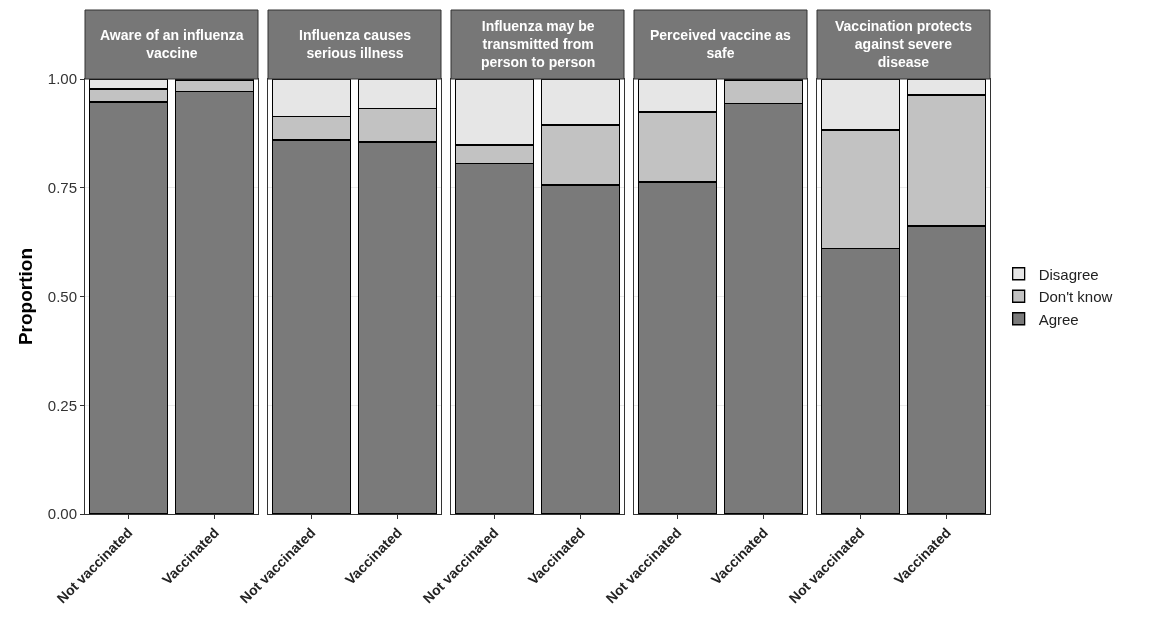  Describe the element at coordinates (355, 44) in the screenshot. I see `chart-title: Influenza causes serious illness` at that location.